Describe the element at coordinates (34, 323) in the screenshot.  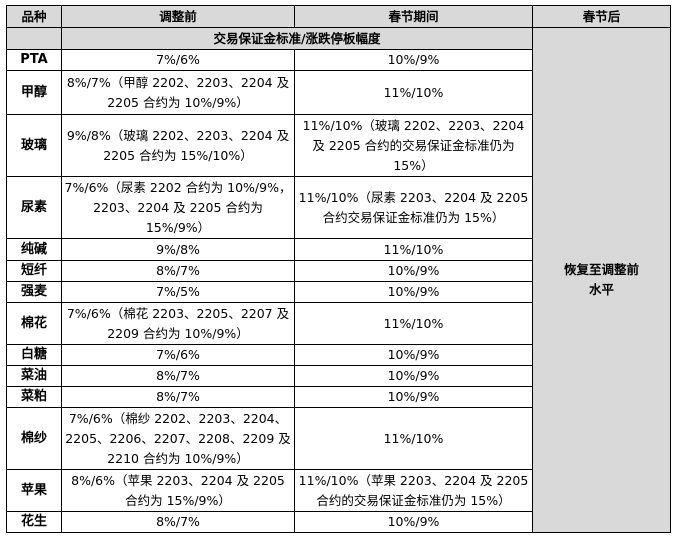
I see `variety-name: 棉花` at that location.